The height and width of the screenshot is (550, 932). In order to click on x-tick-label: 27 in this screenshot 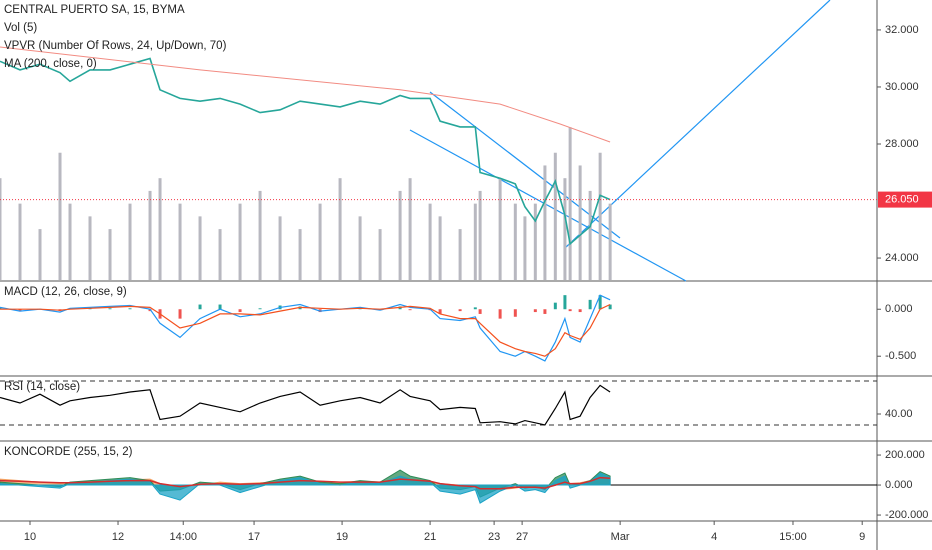, I will do `click(522, 537)`.